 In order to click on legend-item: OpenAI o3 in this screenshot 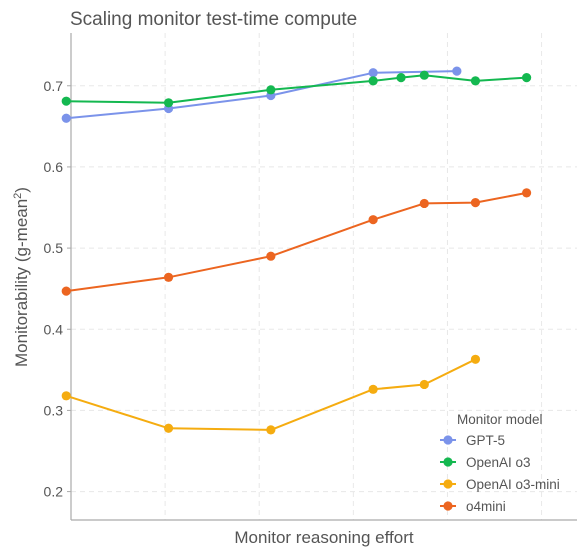, I will do `click(485, 462)`.